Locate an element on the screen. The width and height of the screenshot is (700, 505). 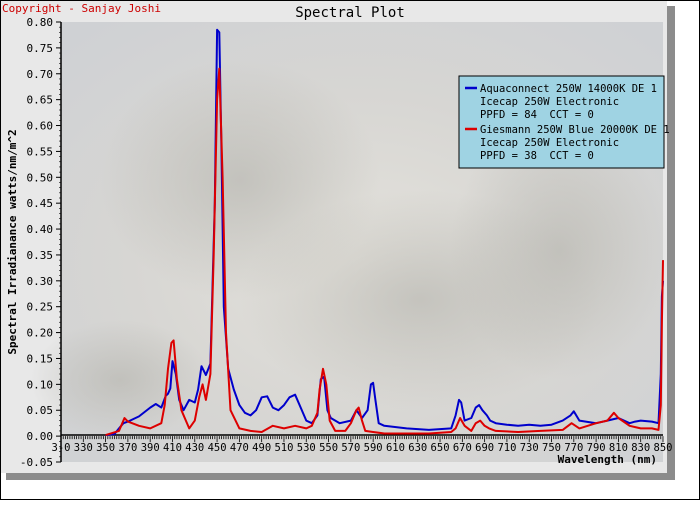
x-tick-label: 570 is located at coordinates (350, 448).